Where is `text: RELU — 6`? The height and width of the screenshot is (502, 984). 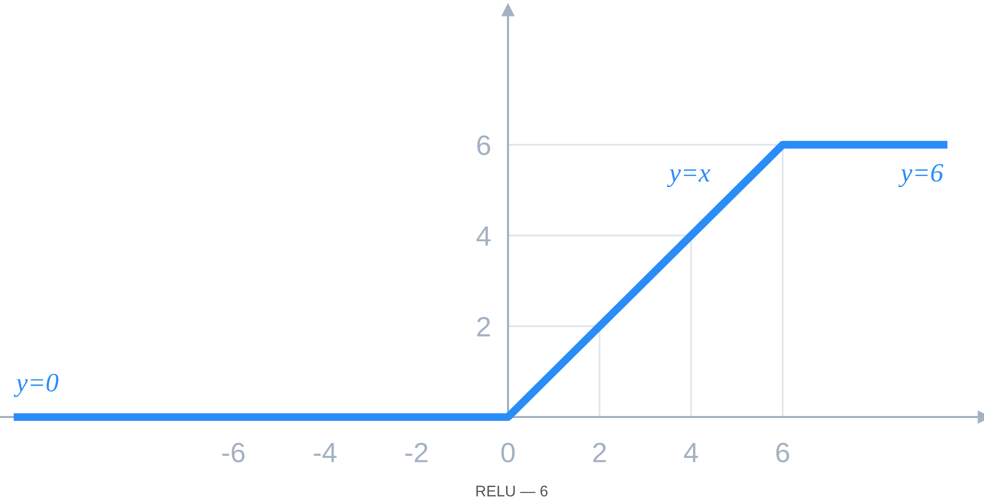 text: RELU — 6 is located at coordinates (512, 491).